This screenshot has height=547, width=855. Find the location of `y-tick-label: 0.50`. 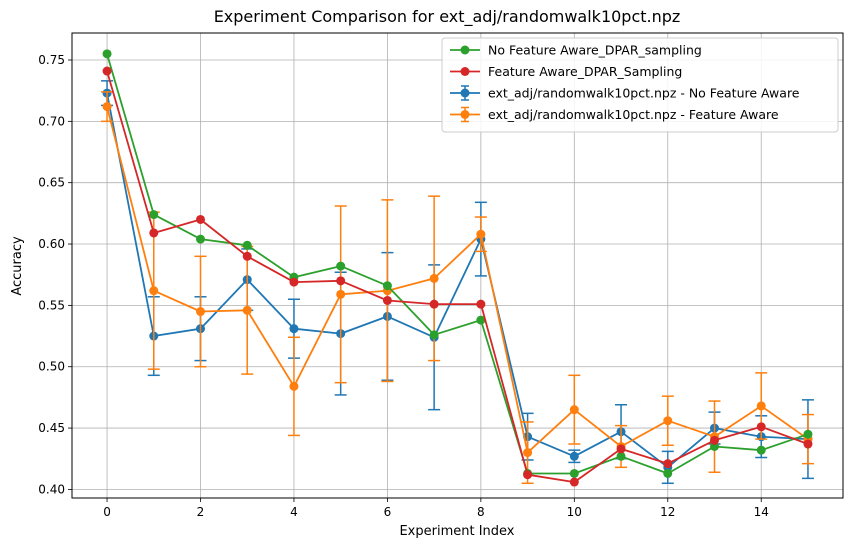

y-tick-label: 0.50 is located at coordinates (51, 367).